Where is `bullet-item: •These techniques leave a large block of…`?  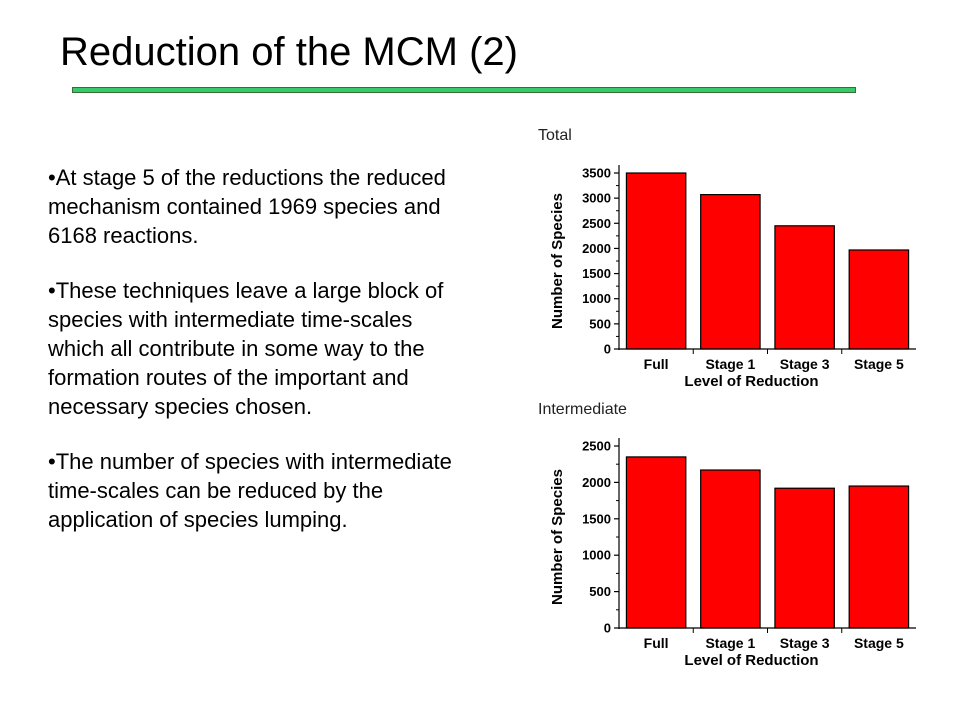 bullet-item: •These techniques leave a large block of… is located at coordinates (246, 348).